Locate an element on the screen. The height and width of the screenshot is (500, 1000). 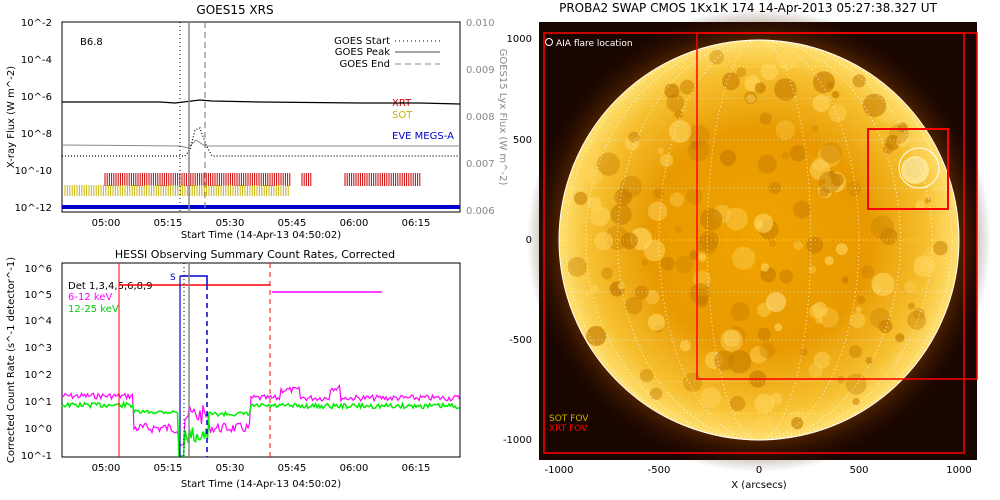
eve-label: EVE MEGS-A is located at coordinates (423, 136).